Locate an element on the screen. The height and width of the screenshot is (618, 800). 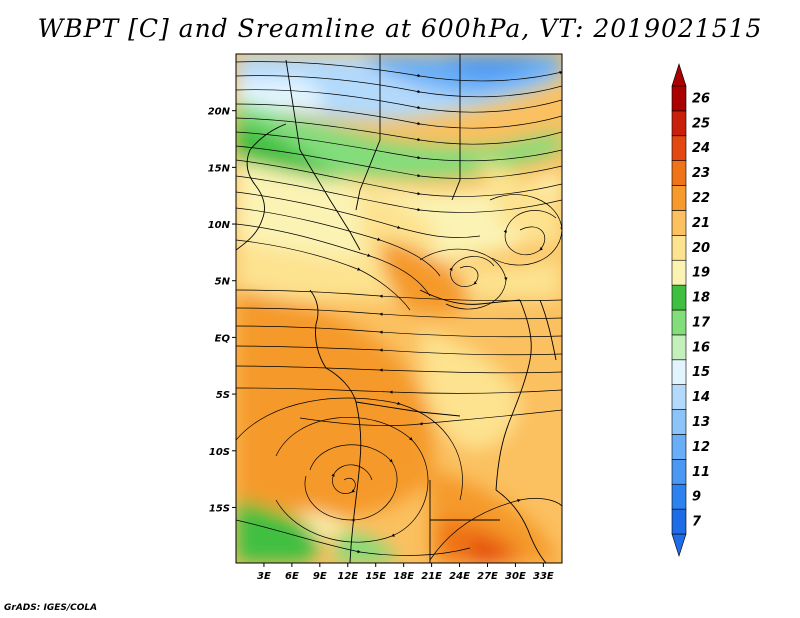
colorbar-label: 26 is located at coordinates (701, 98).